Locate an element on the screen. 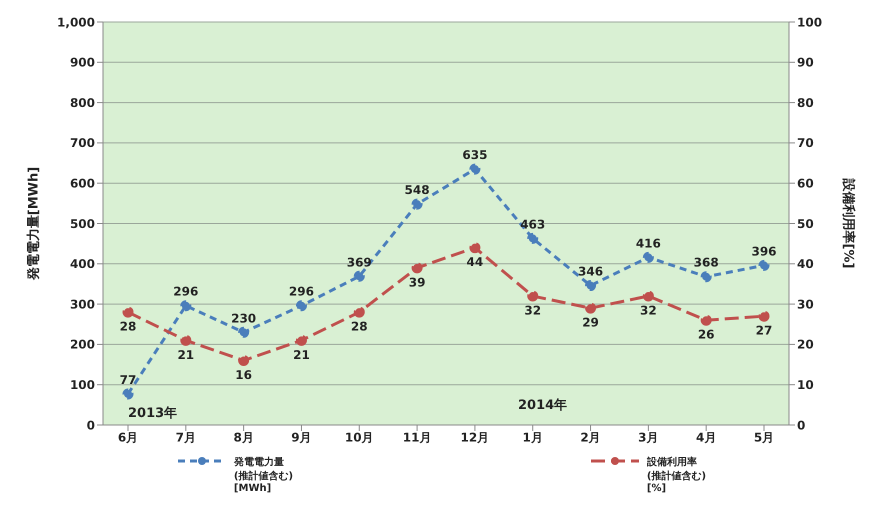 The image size is (883, 512). data-label: 26 is located at coordinates (706, 335).